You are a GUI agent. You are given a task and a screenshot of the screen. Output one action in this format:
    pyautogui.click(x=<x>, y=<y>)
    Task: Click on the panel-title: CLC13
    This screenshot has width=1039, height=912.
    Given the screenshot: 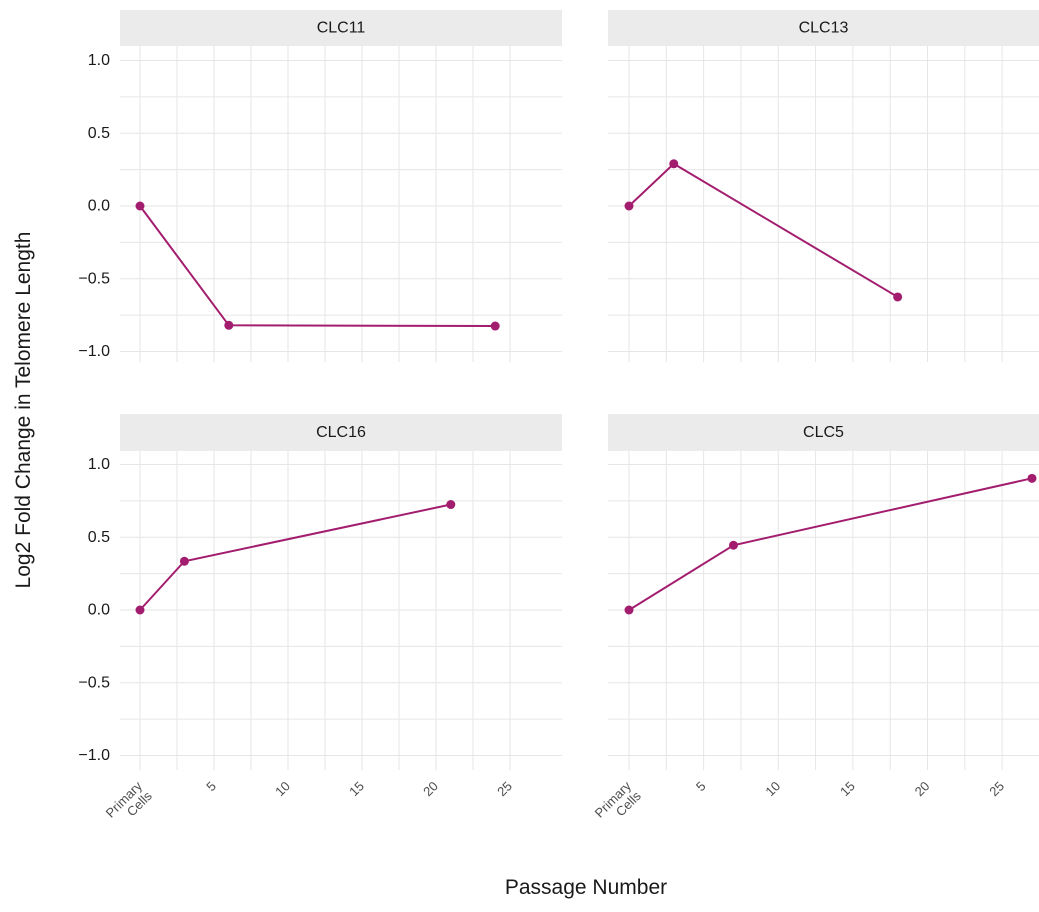 What is the action you would take?
    pyautogui.click(x=824, y=28)
    